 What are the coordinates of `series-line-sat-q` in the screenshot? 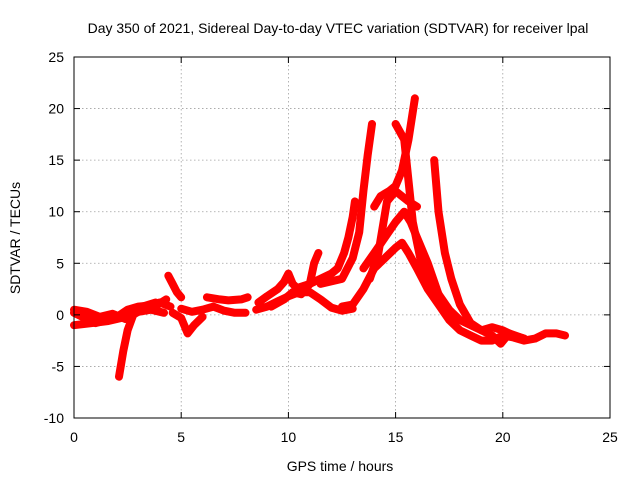 It's located at (417, 209).